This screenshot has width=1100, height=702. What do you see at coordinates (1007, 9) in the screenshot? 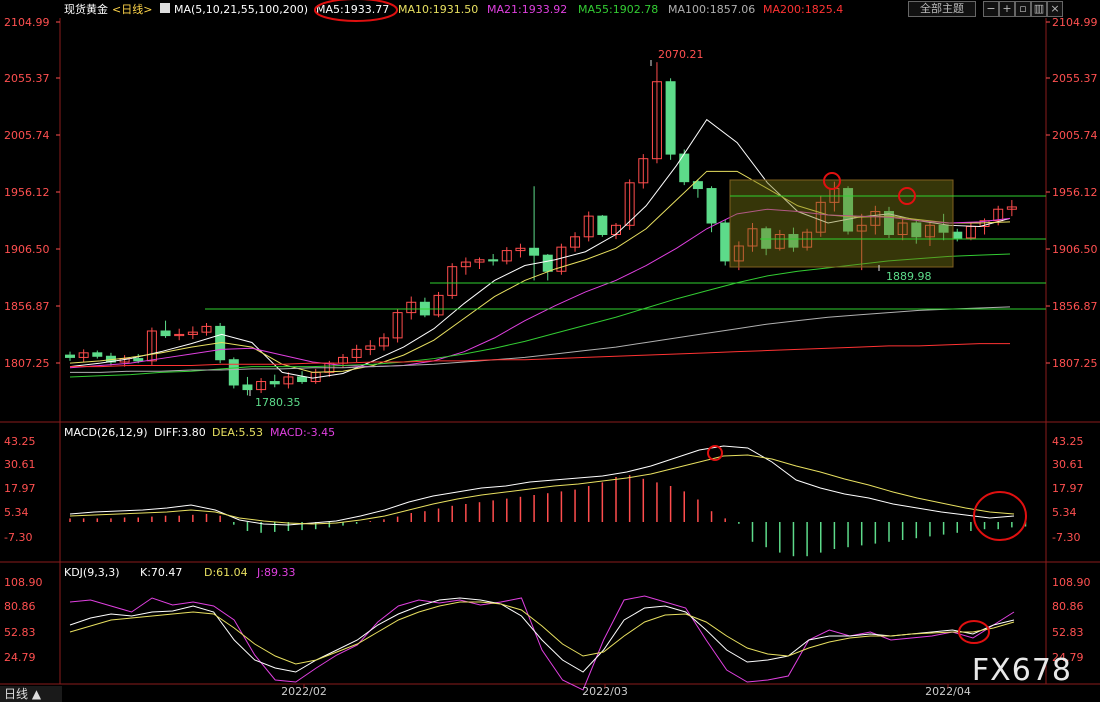
I see `plus-icon: +` at bounding box center [1007, 9].